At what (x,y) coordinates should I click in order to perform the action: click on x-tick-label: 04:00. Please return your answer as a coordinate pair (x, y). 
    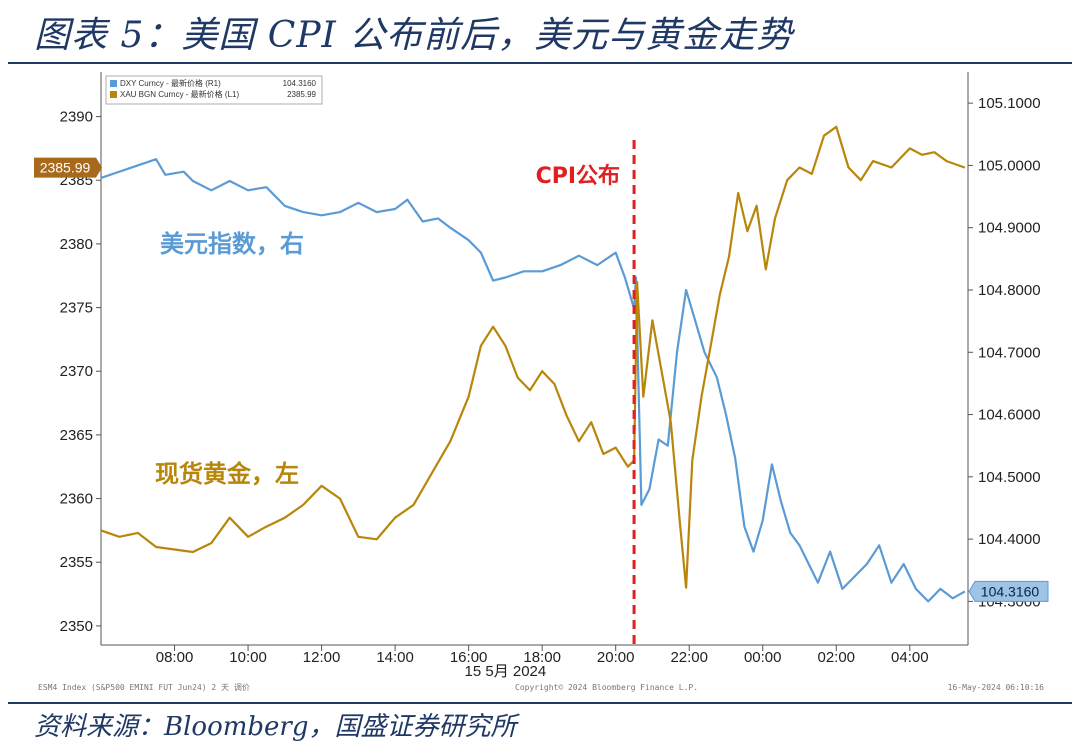
    Looking at the image, I should click on (910, 657).